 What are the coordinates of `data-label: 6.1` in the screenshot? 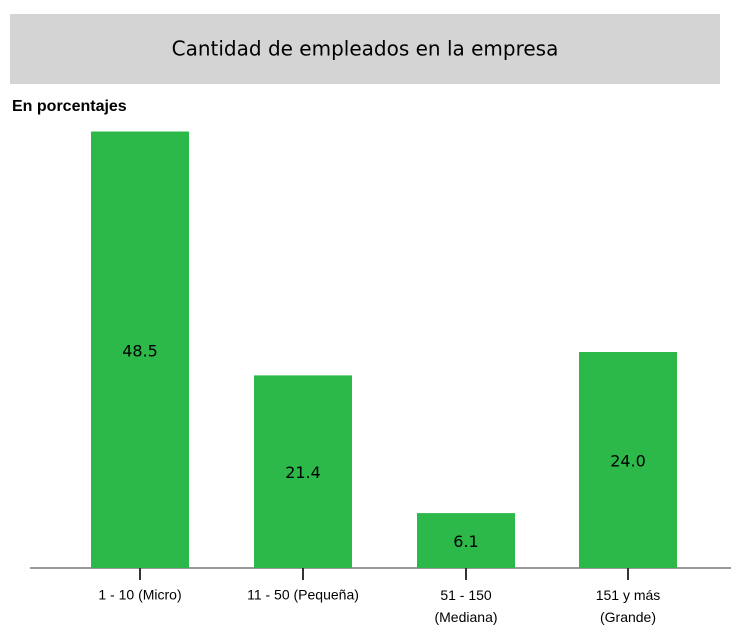 It's located at (465, 541).